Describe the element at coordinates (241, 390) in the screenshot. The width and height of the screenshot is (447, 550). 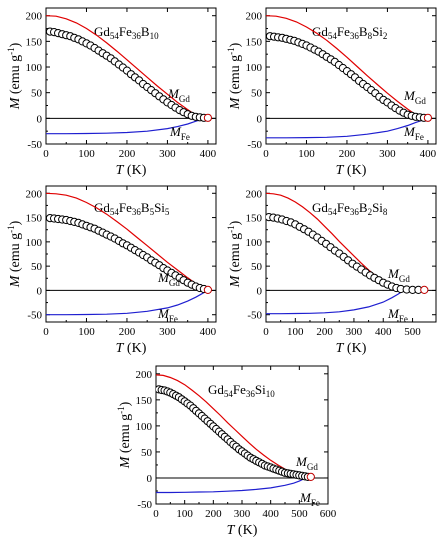
I see `panel-title: Gd54Fe36Si10` at that location.